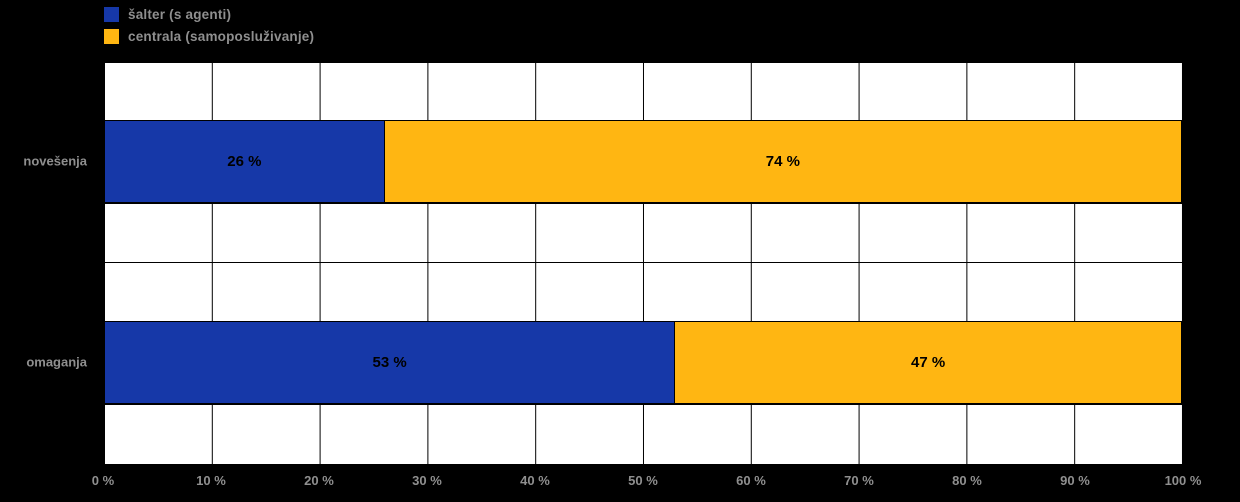 The width and height of the screenshot is (1240, 502). What do you see at coordinates (55, 161) in the screenshot?
I see `y-axis-label-row-0: novešenja` at bounding box center [55, 161].